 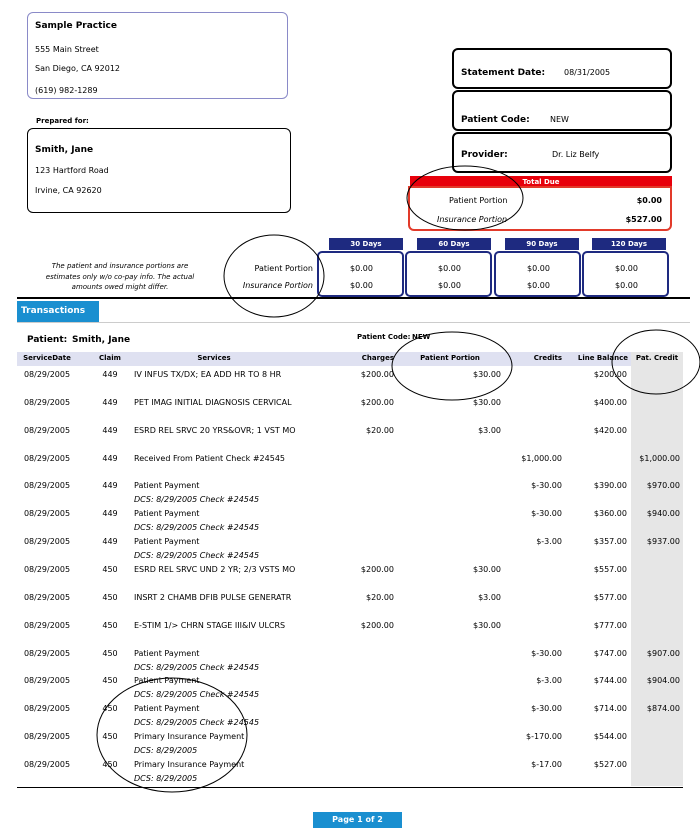 I want to click on cell-service: Received From Patient Check #24545, so click(x=210, y=458).